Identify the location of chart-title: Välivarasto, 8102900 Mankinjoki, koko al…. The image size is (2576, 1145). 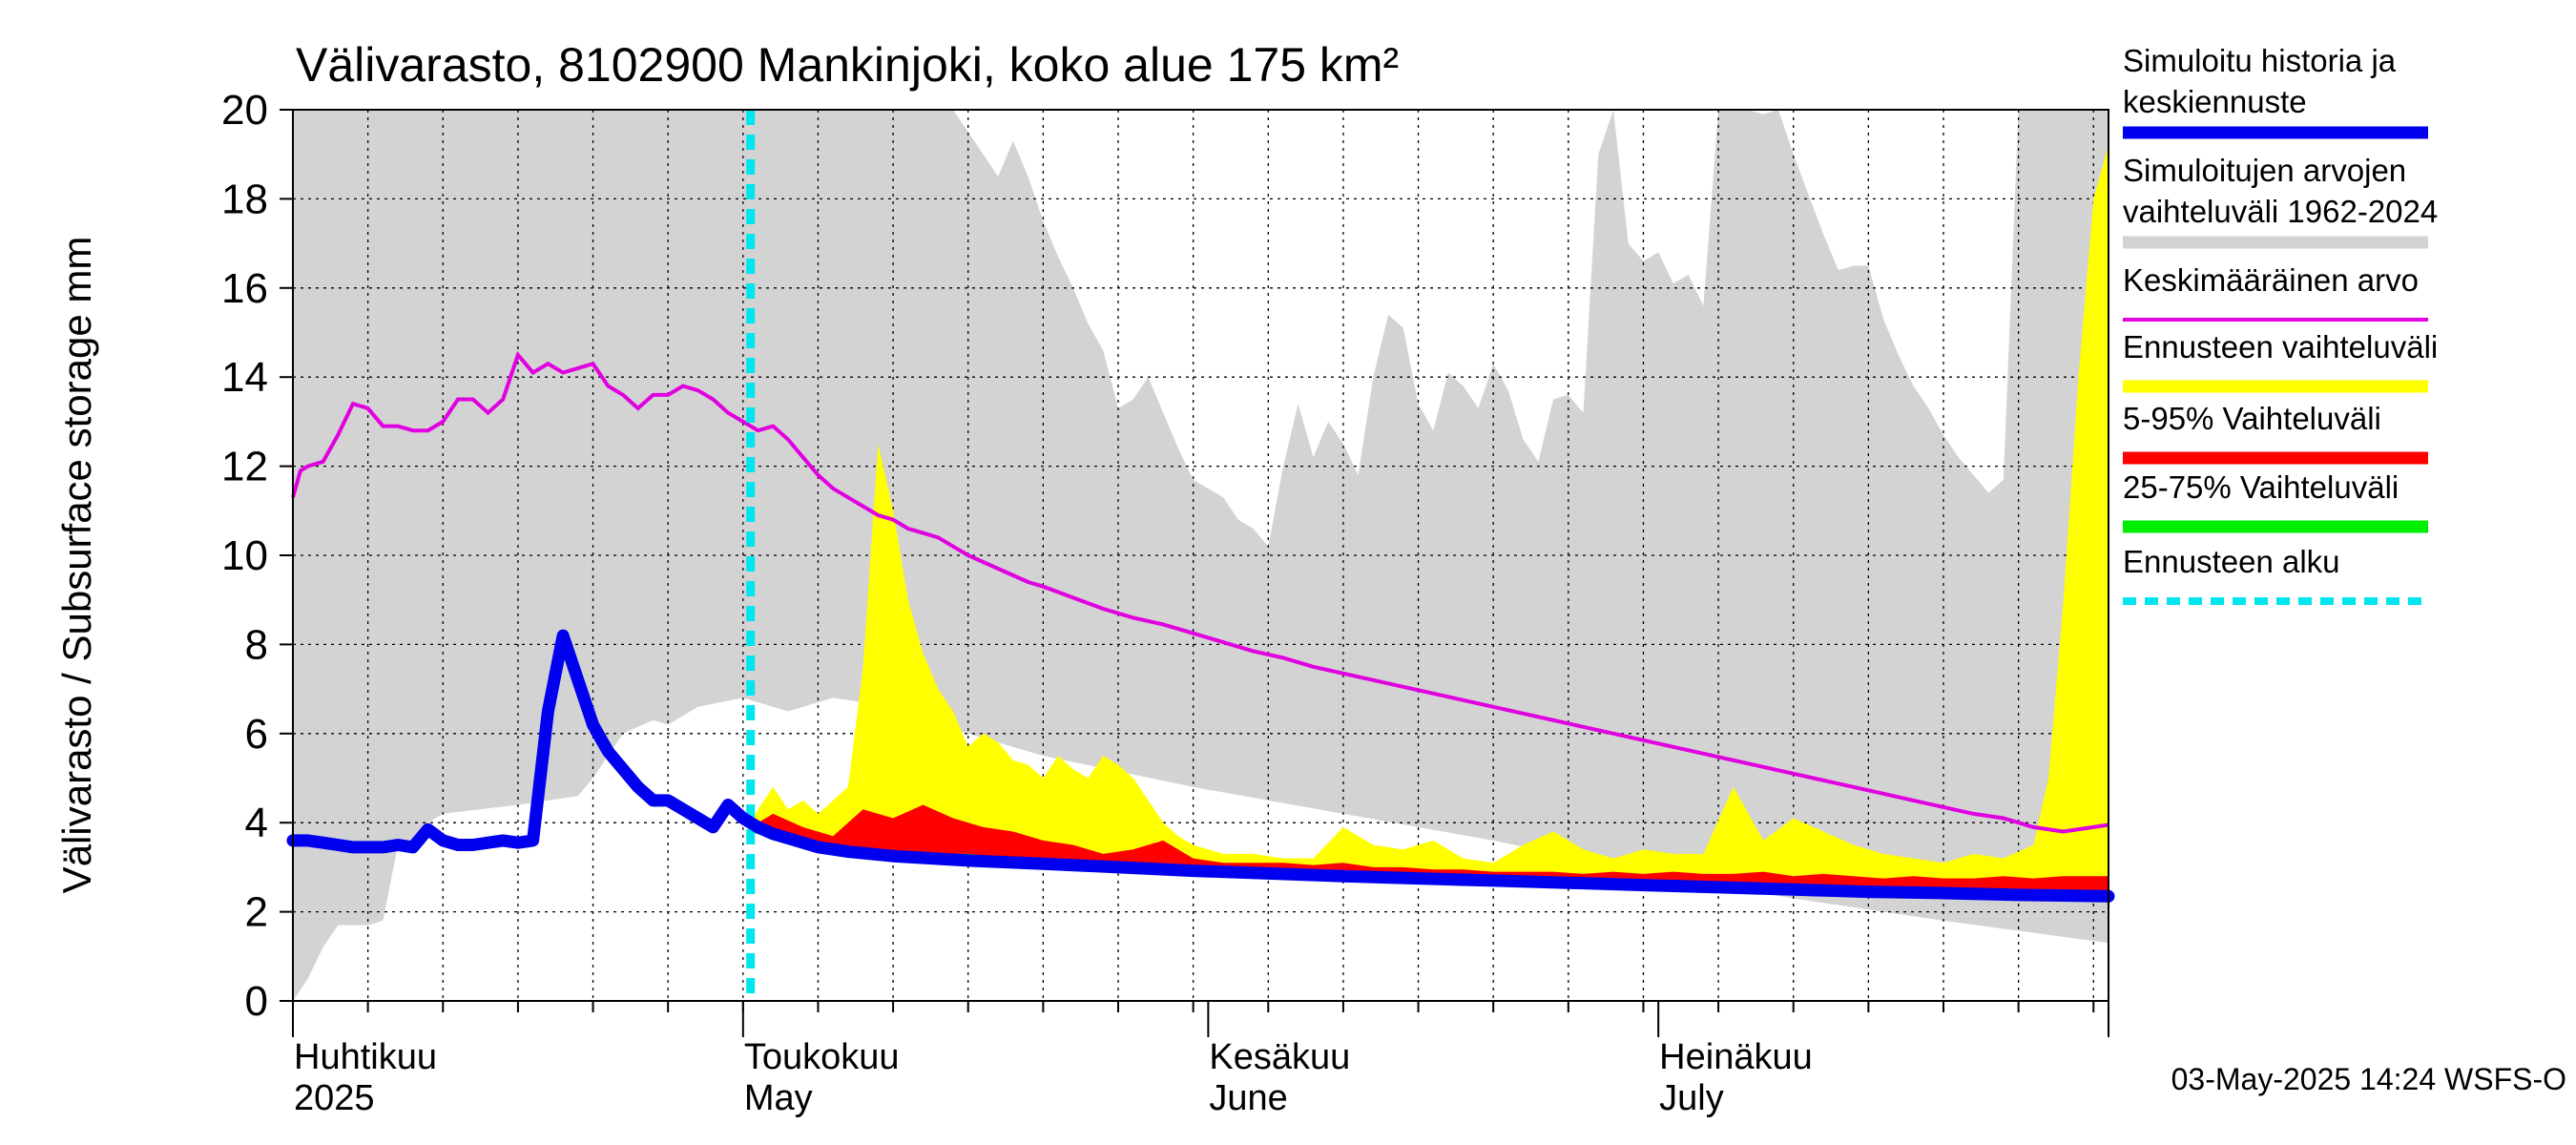
(847, 65).